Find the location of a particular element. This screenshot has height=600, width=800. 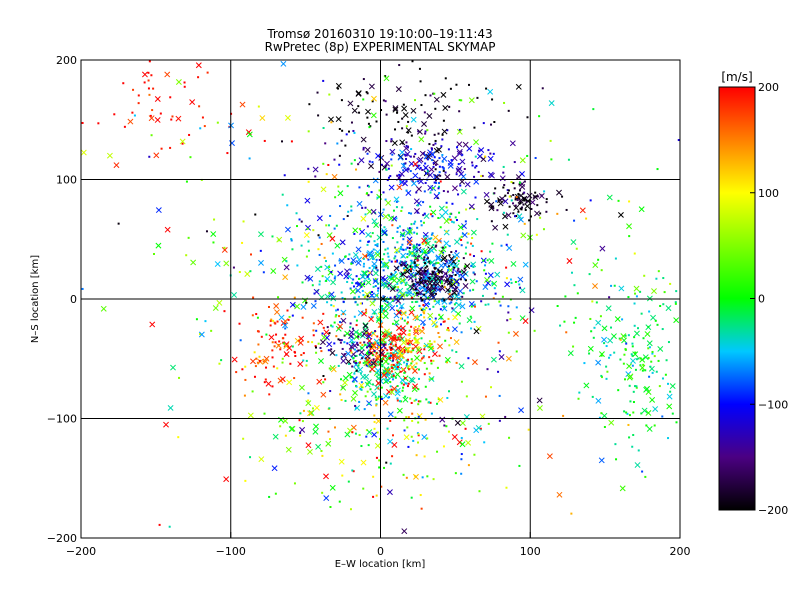

colorbar-tick-label: 200 is located at coordinates (768, 87).